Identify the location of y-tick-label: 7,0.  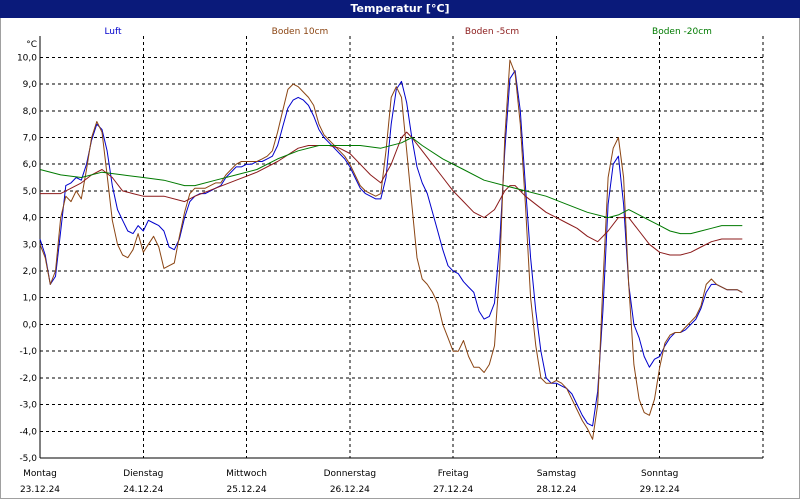
(30, 138).